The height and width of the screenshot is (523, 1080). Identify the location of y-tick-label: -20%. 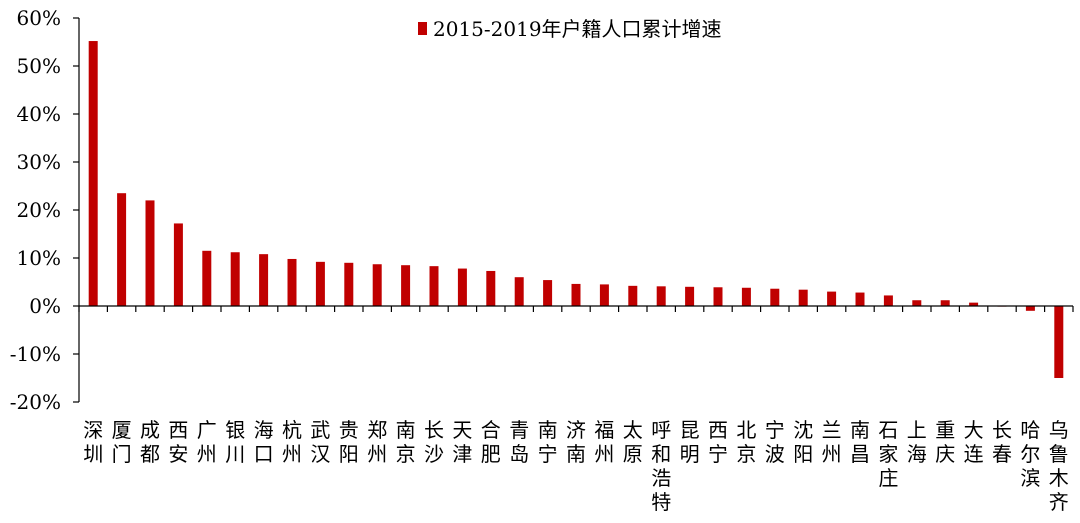
(35, 402).